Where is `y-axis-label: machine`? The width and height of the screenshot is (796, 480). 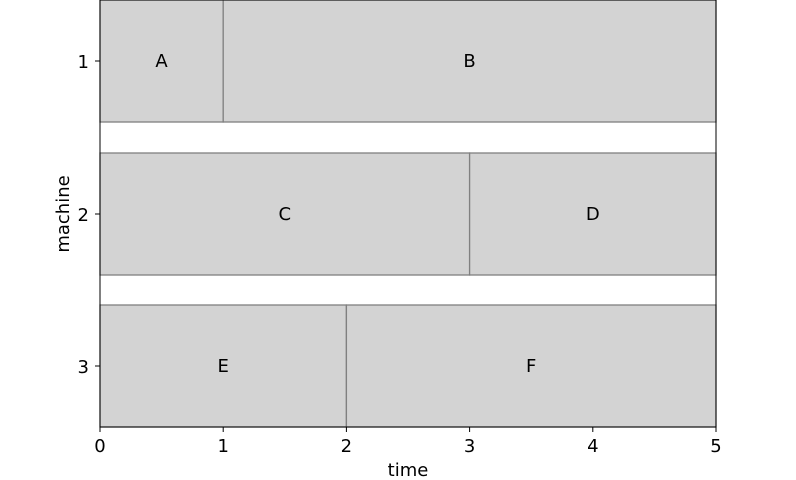
y-axis-label: machine is located at coordinates (63, 213).